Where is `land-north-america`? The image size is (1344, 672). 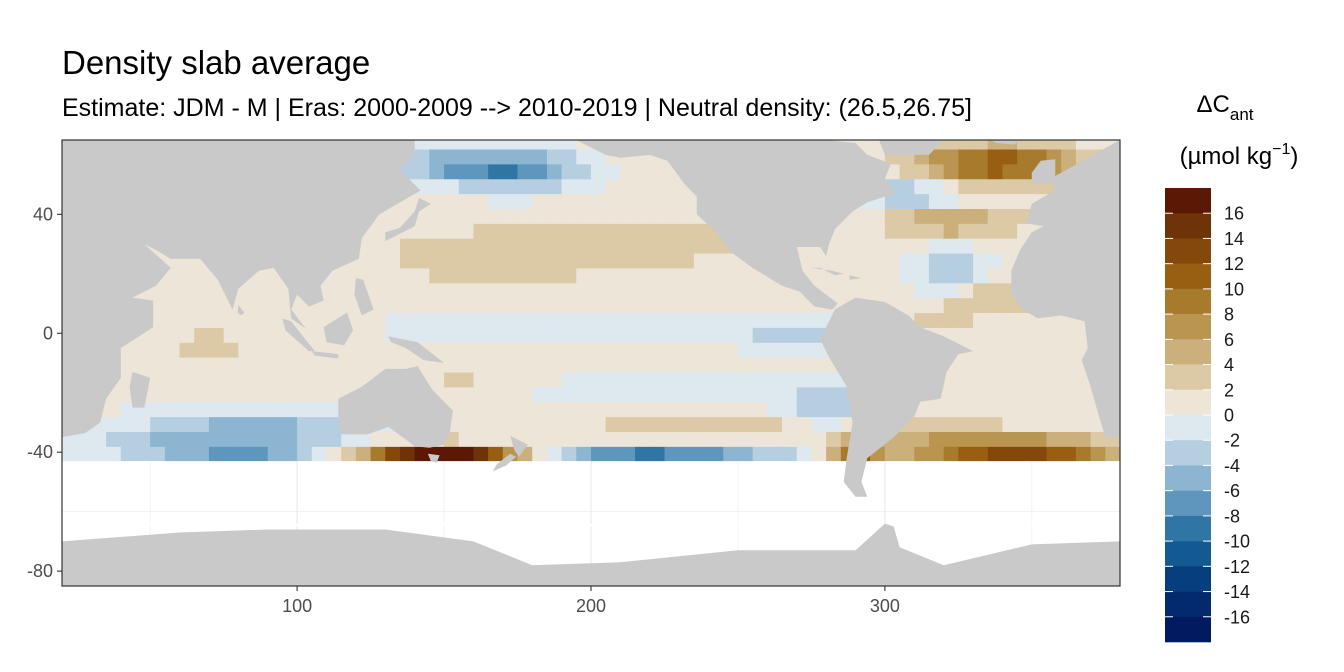
land-north-america is located at coordinates (736, 225).